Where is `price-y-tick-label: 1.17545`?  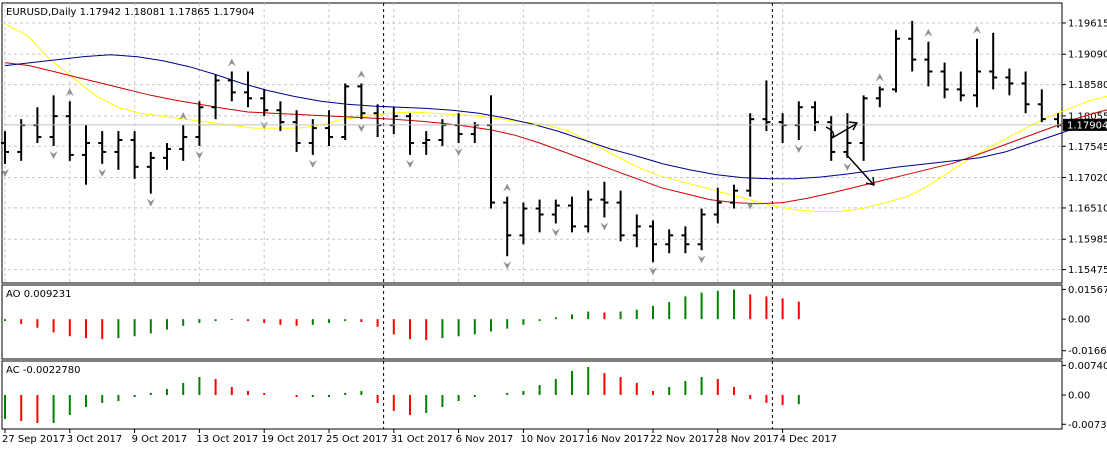
price-y-tick-label: 1.17545 is located at coordinates (1087, 147).